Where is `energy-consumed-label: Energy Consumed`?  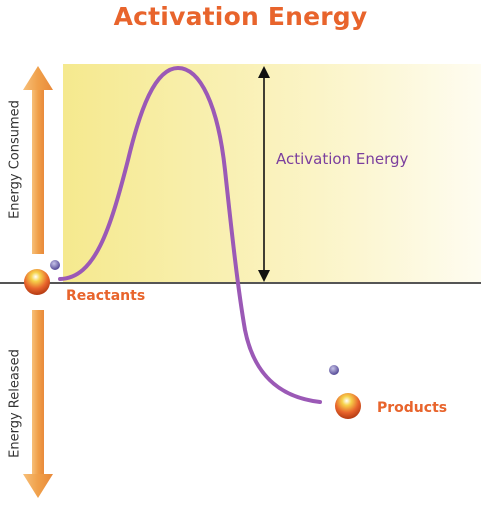 energy-consumed-label: Energy Consumed is located at coordinates (15, 159).